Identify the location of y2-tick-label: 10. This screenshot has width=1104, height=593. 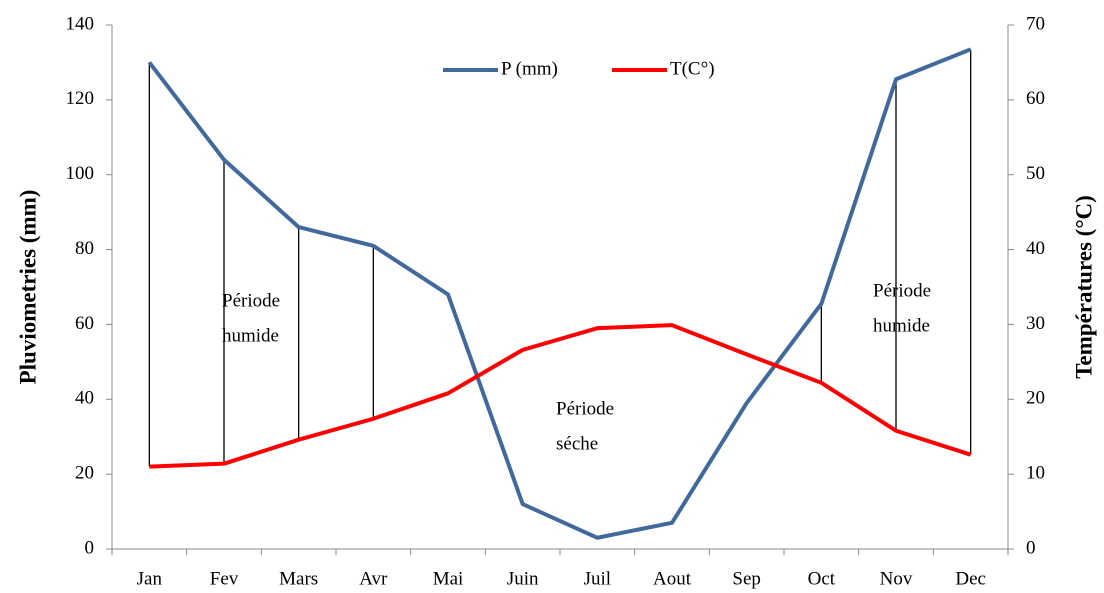
(1035, 473).